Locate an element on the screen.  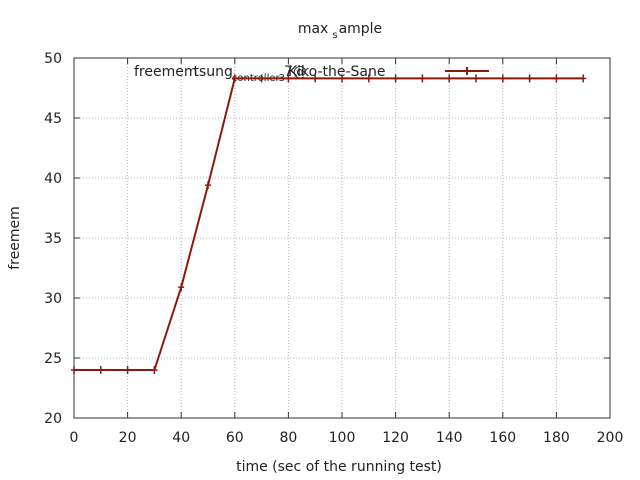
x-tick-label: 100 is located at coordinates (342, 438).